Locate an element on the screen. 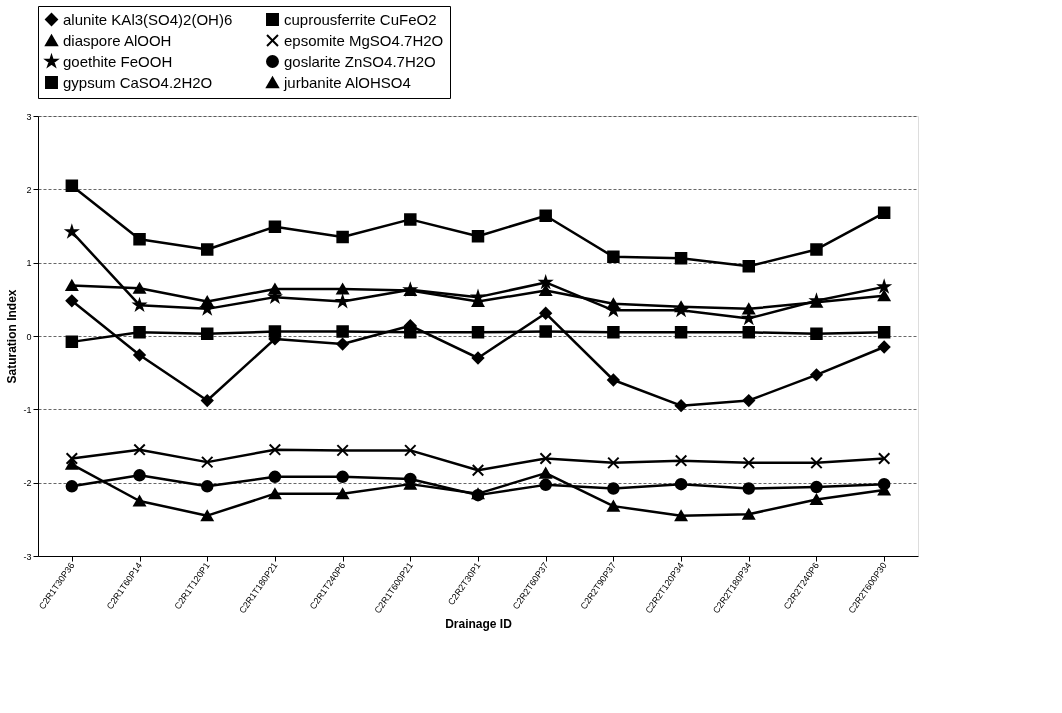 The image size is (1062, 713). legend-label: gypsum CaSO4.2H2O is located at coordinates (138, 82).